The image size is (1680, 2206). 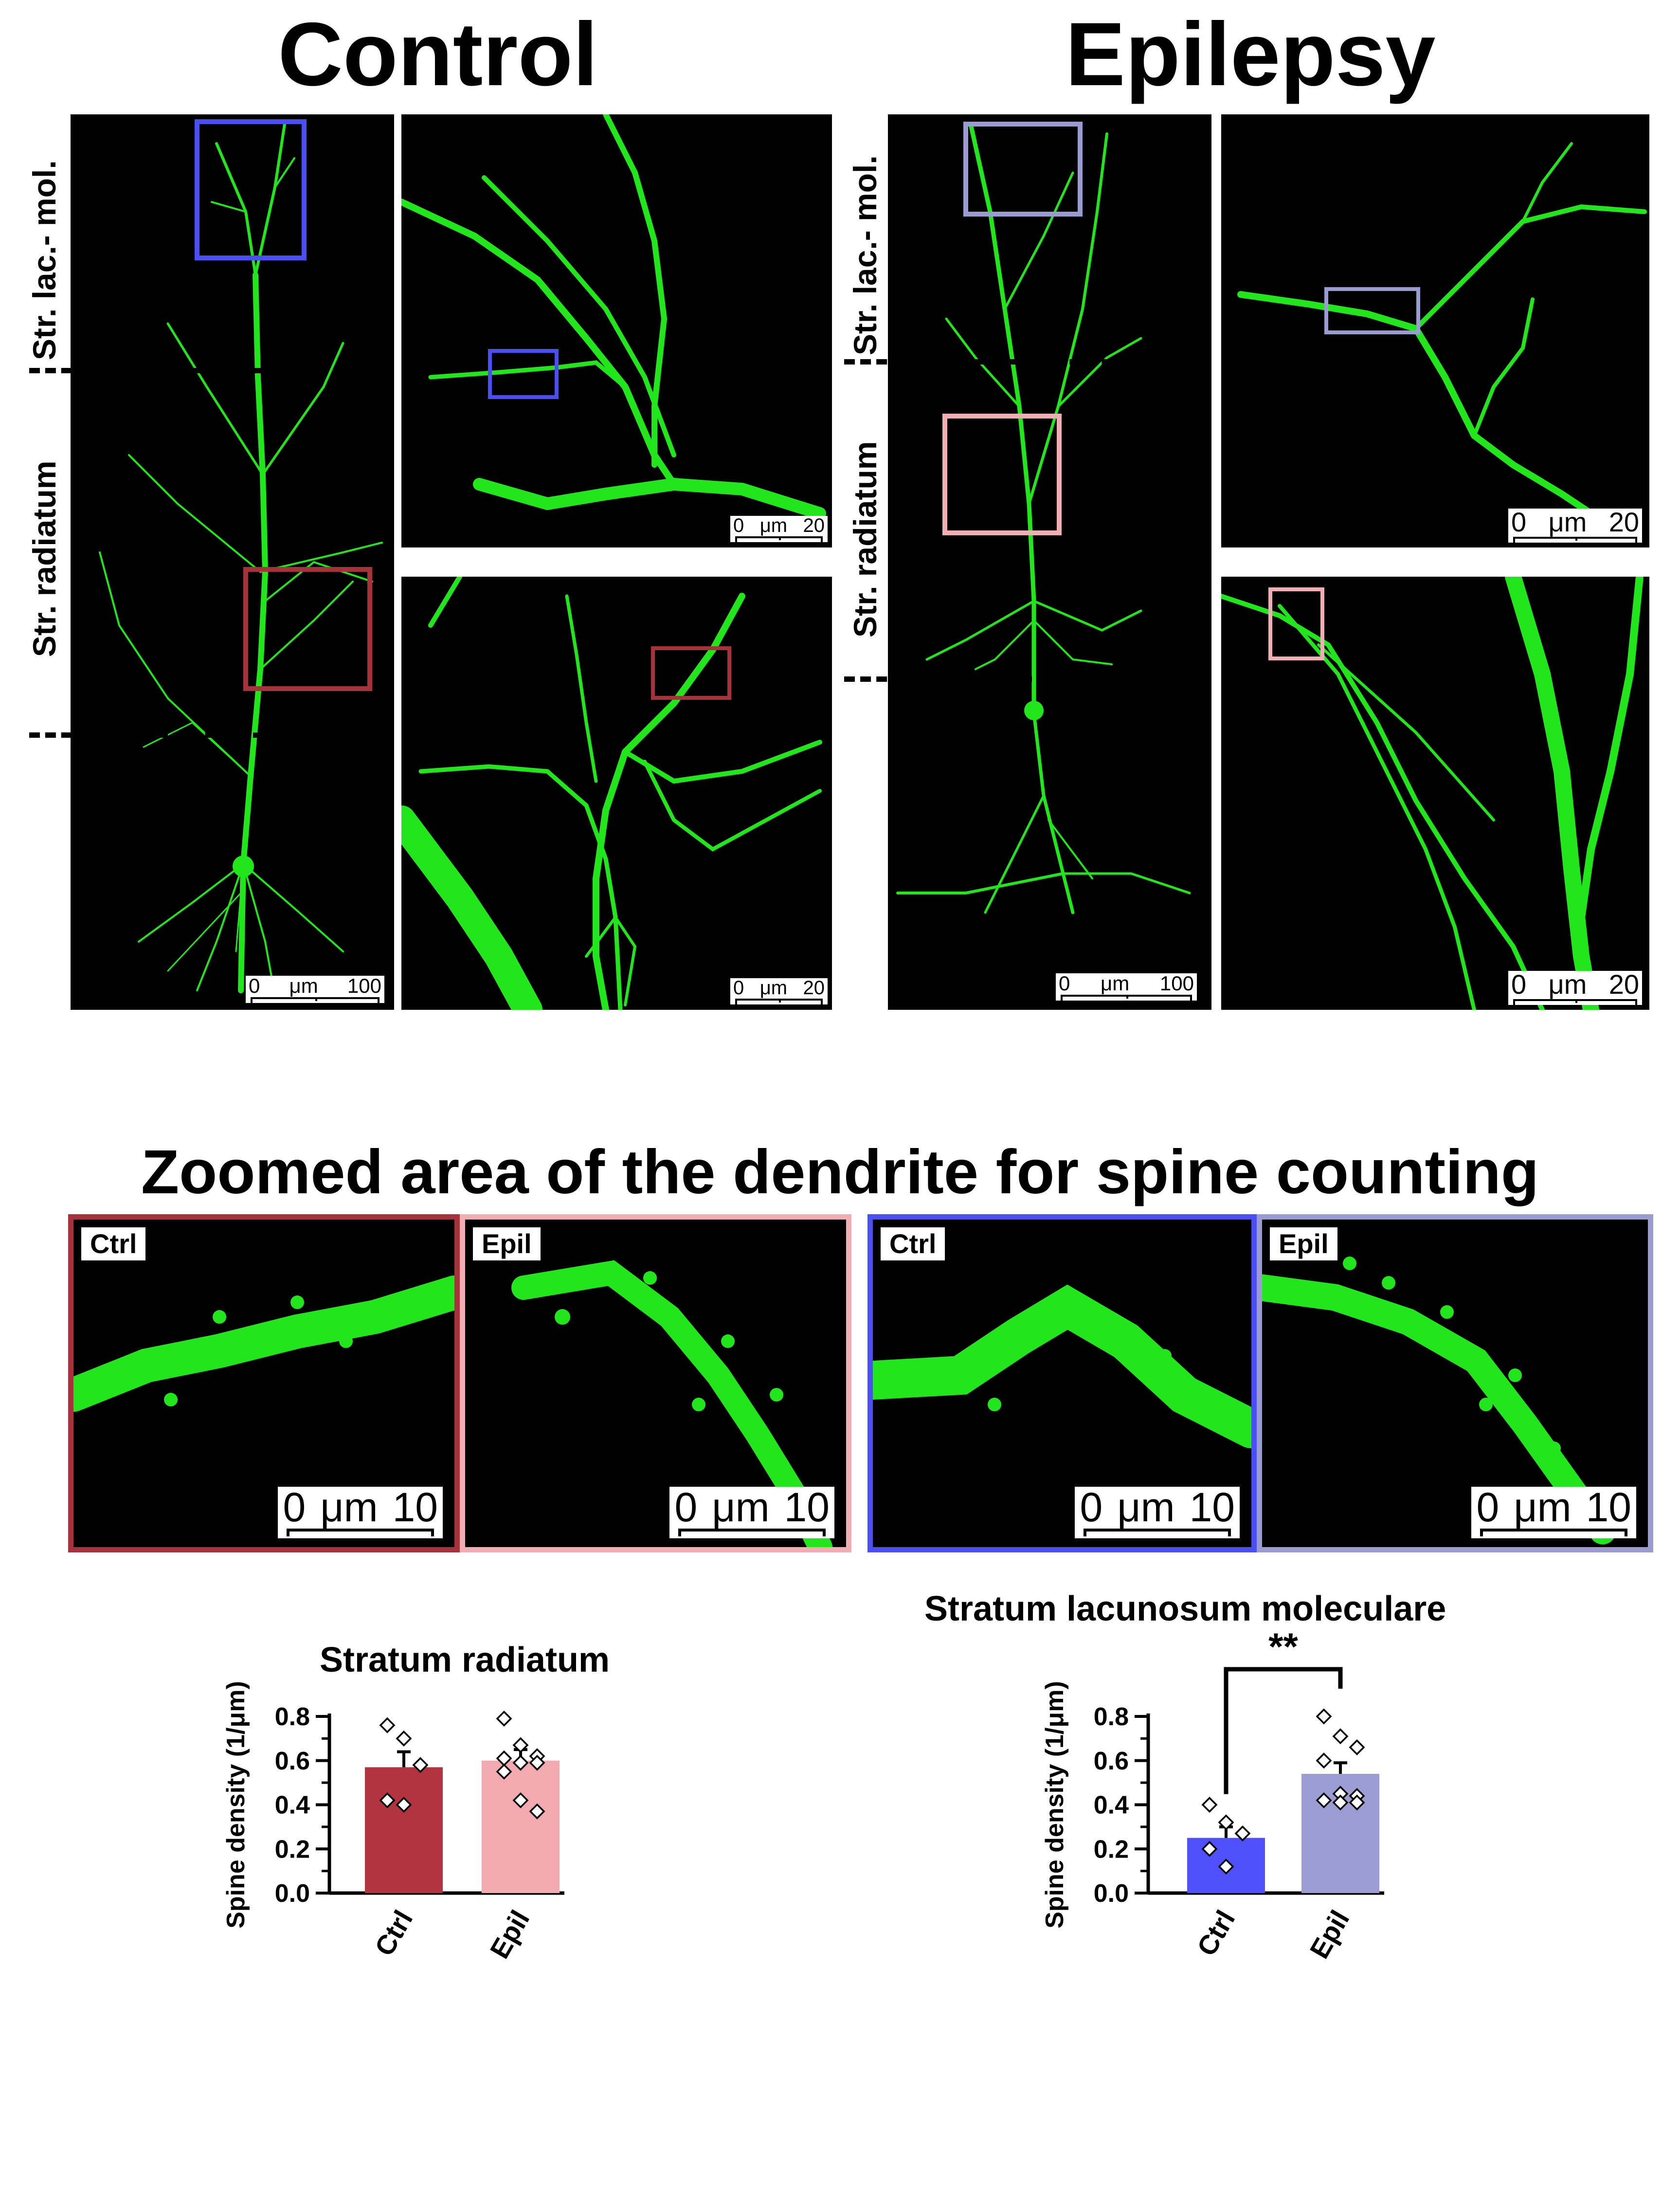 I want to click on scale-bar-overview-ctrl: 0 μm 100, so click(x=315, y=989).